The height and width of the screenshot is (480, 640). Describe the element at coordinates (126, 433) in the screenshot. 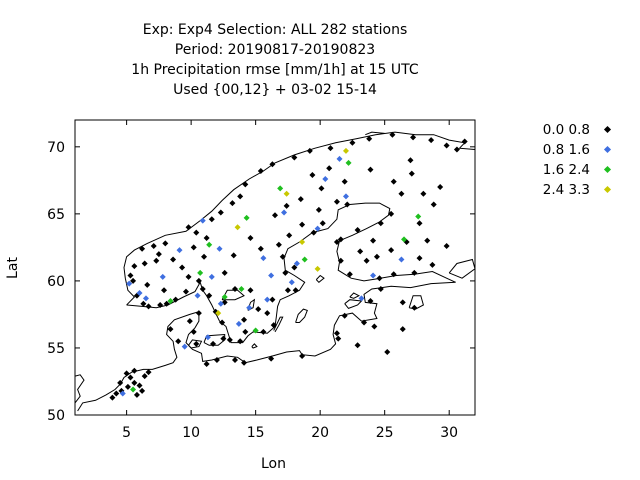

I see `x-tick-label: 5` at that location.